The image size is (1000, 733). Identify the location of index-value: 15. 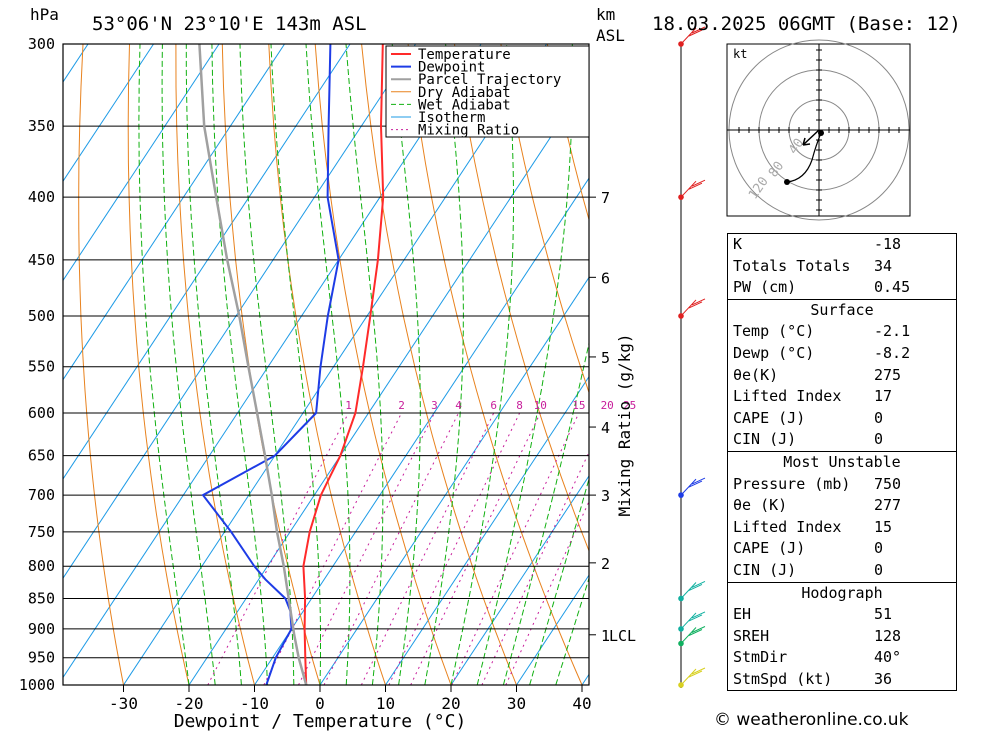
(883, 526).